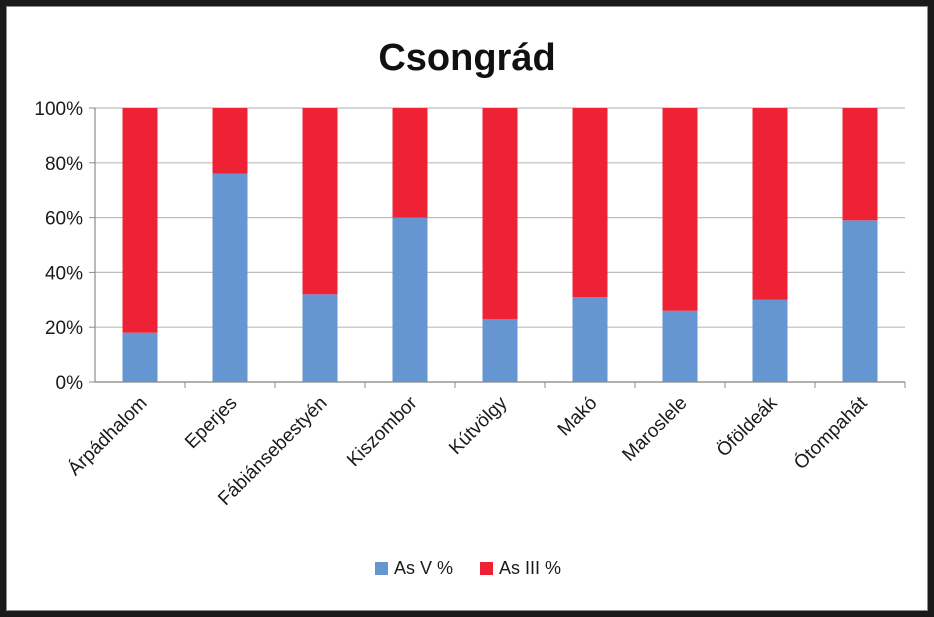  What do you see at coordinates (478, 425) in the screenshot?
I see `x-tick-label: Kútvölgy` at bounding box center [478, 425].